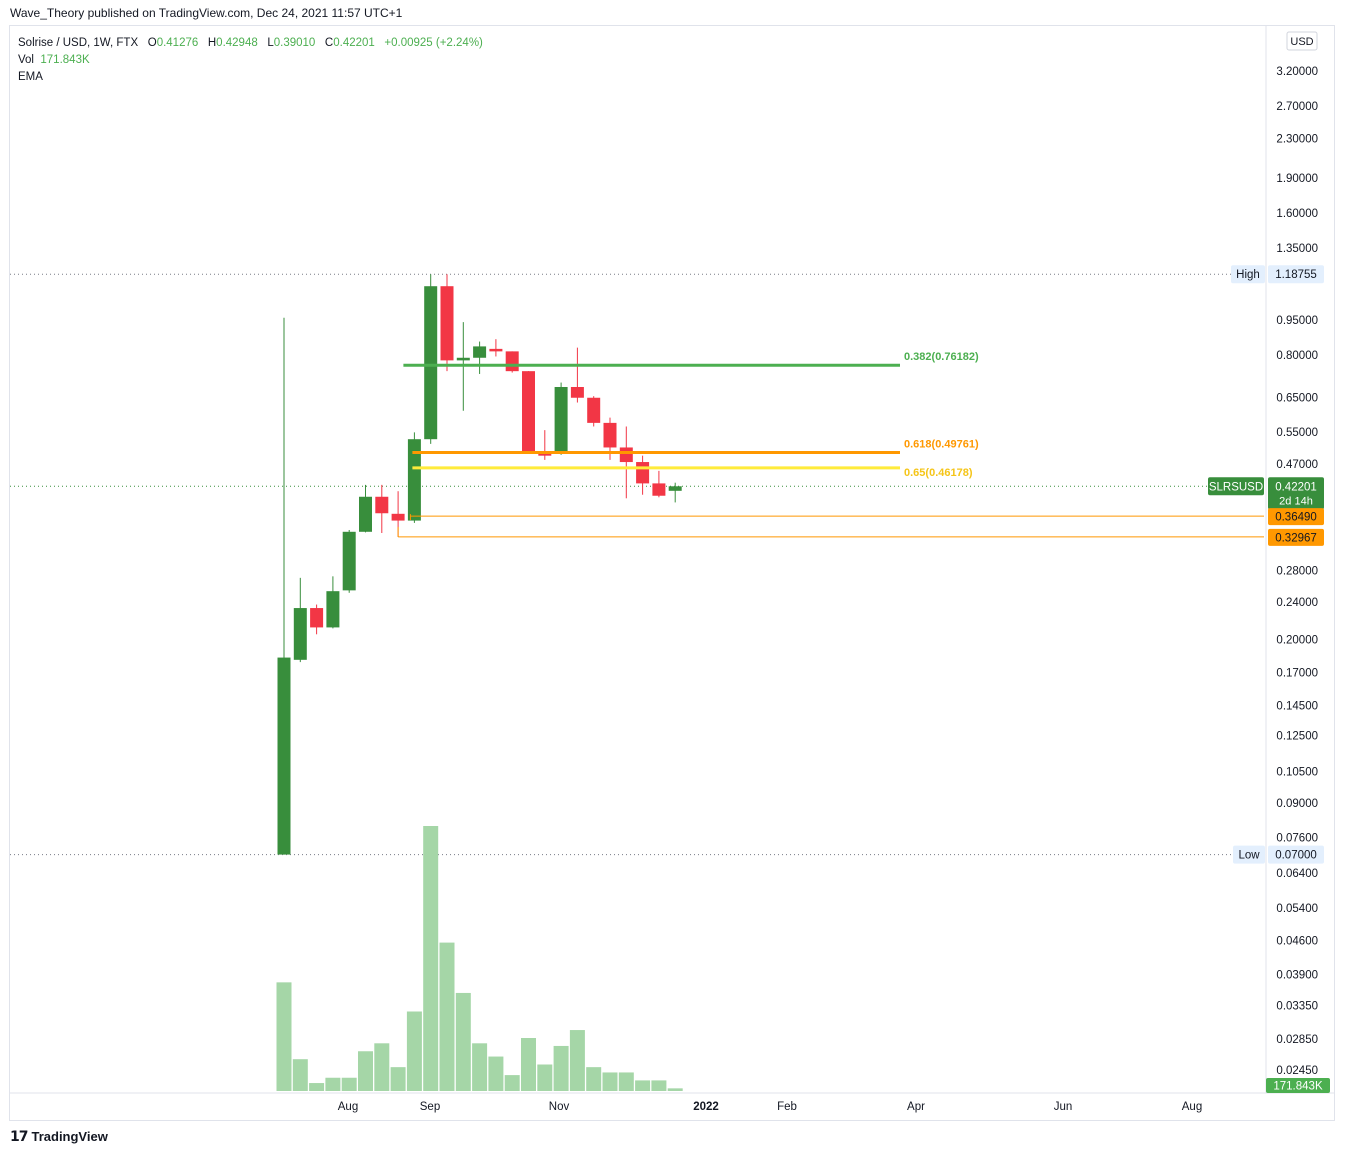 This screenshot has width=1346, height=1155. Describe the element at coordinates (212, 43) in the screenshot. I see `legend-h-label: H` at that location.